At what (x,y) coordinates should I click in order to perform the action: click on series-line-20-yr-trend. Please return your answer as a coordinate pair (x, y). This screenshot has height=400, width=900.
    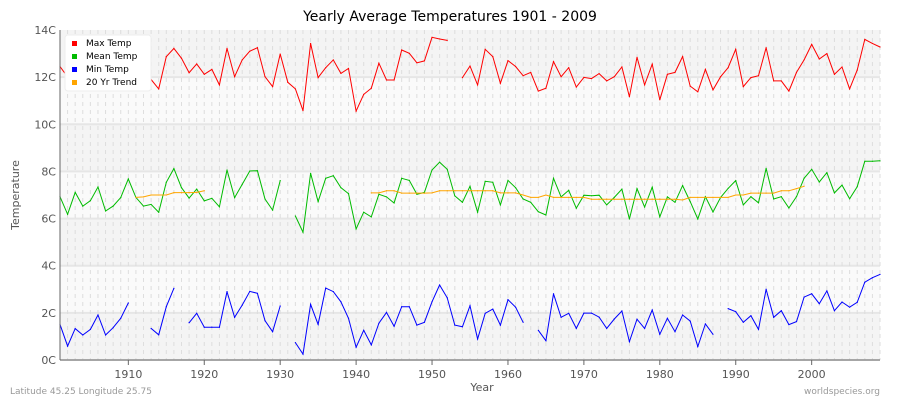
    Looking at the image, I should click on (170, 194).